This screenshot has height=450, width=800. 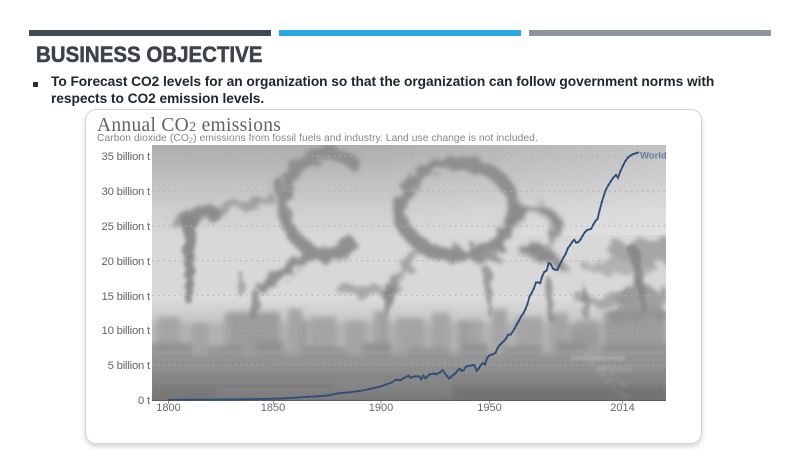 I want to click on svg-text: World, so click(x=653, y=156).